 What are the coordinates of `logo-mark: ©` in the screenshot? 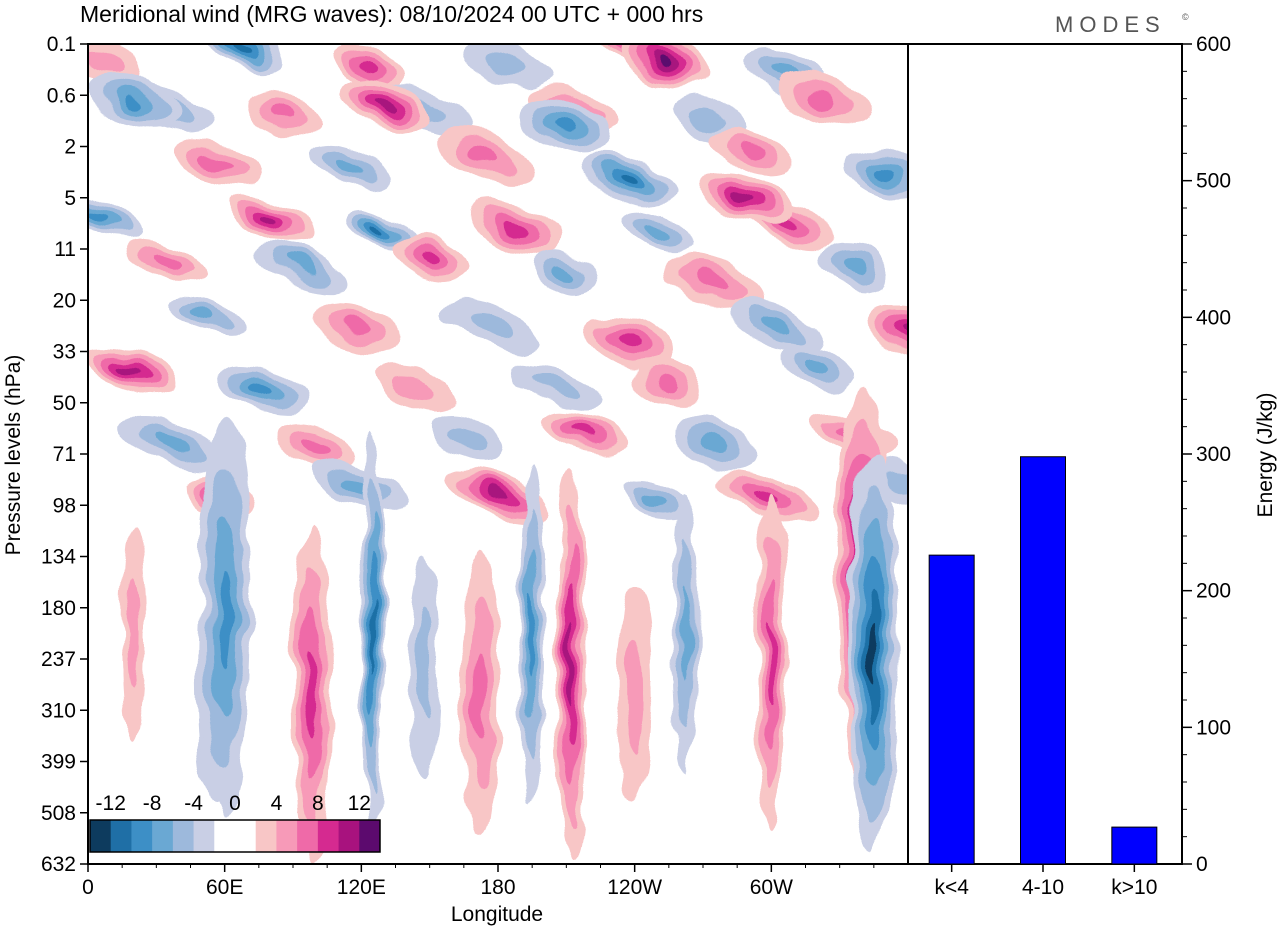 It's located at (1185, 17).